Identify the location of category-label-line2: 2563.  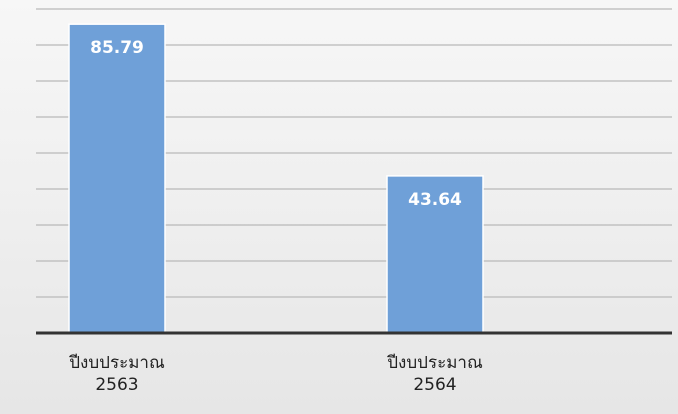
(117, 385).